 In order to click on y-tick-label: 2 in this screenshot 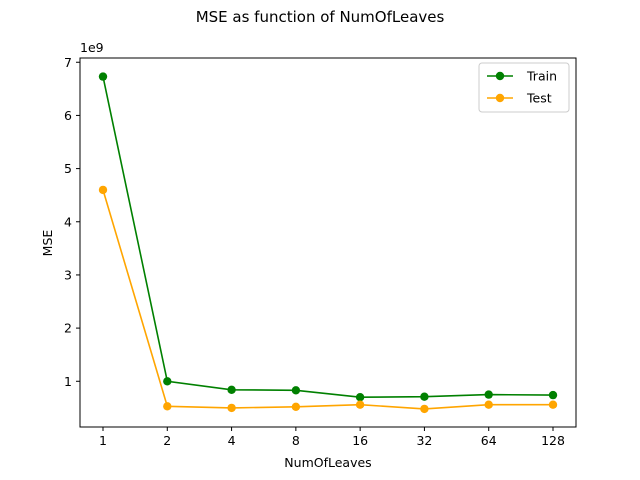, I will do `click(68, 328)`.